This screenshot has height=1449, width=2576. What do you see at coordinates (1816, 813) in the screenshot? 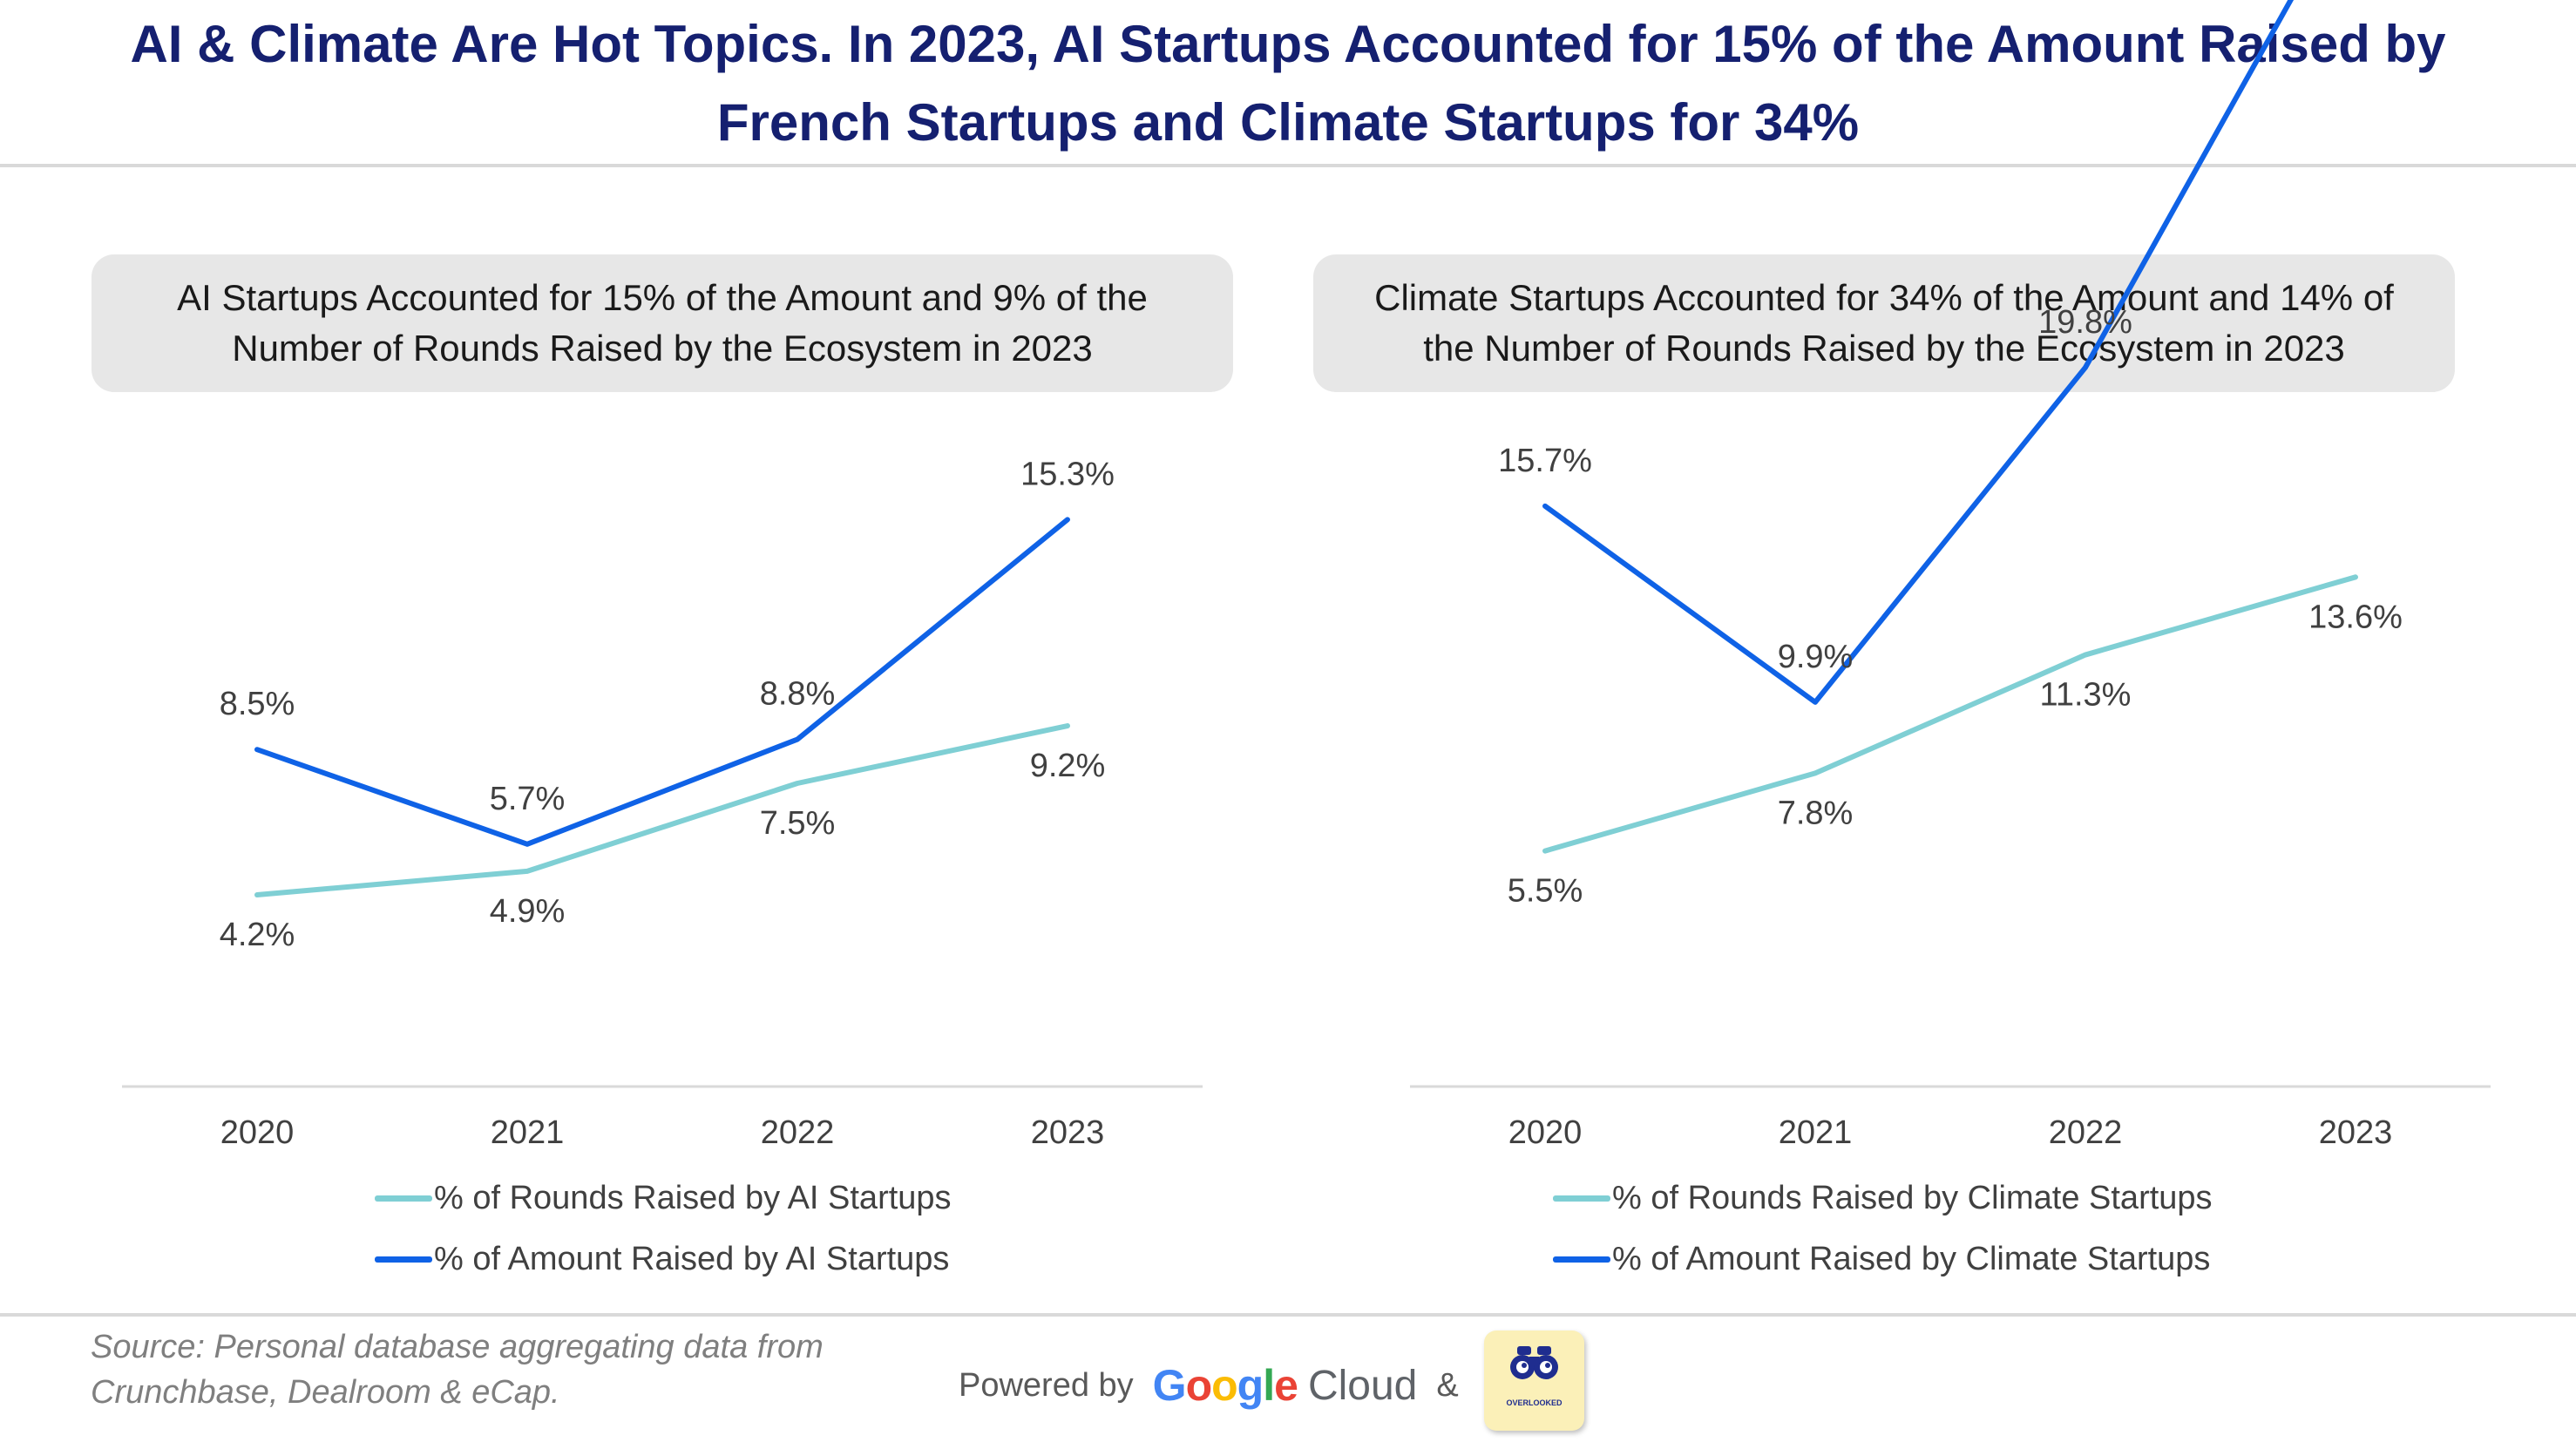
I see `data-label: 7.8%` at bounding box center [1816, 813].